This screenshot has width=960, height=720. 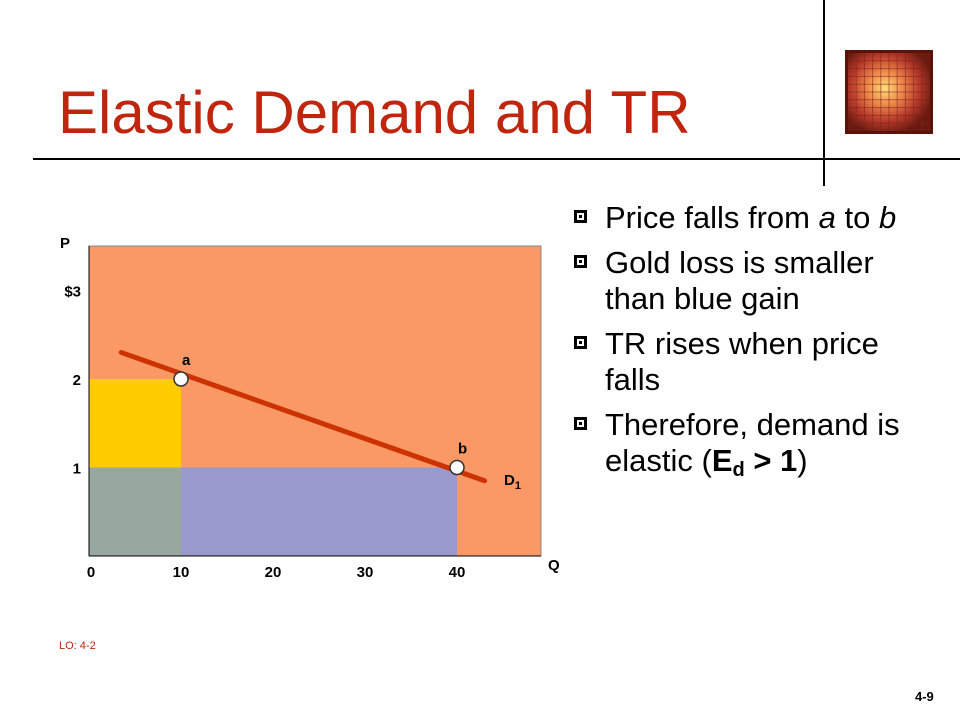 I want to click on demand-label-main: D, so click(x=509, y=480).